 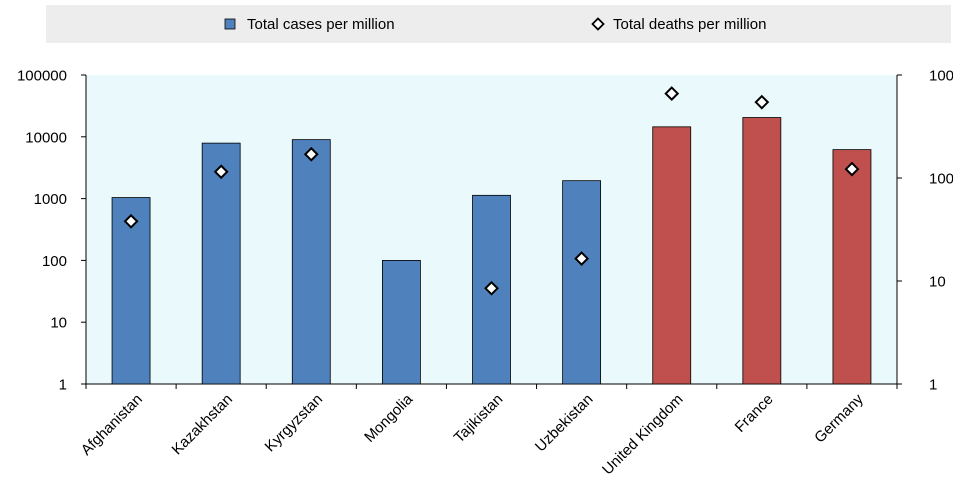 What do you see at coordinates (294, 423) in the screenshot?
I see `x-tick-label: Kyrgyzstan` at bounding box center [294, 423].